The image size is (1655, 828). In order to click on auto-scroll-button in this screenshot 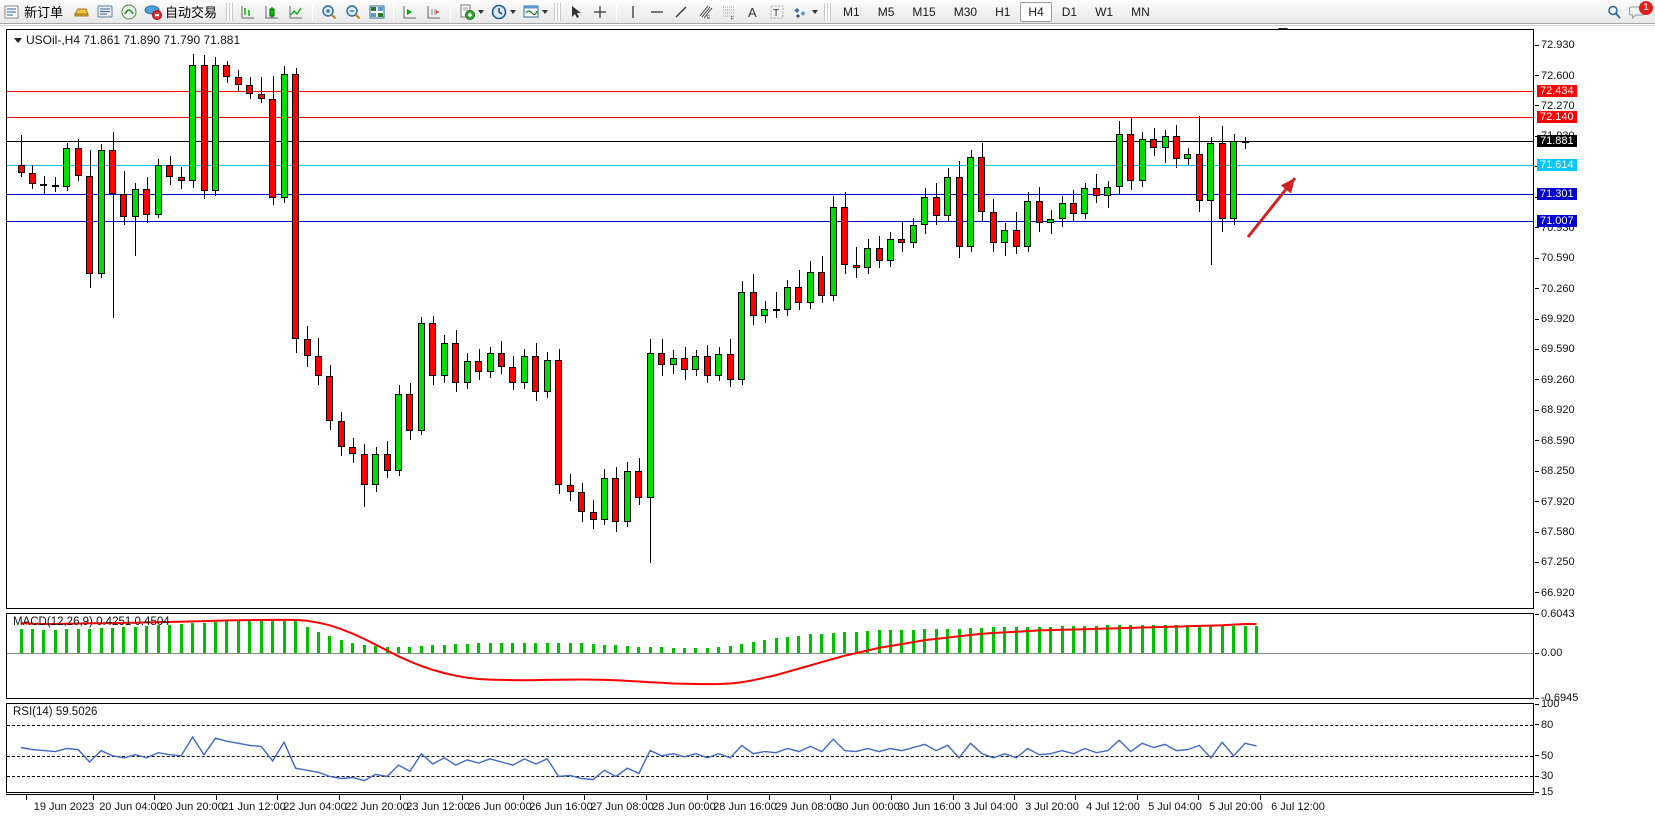, I will do `click(434, 12)`.